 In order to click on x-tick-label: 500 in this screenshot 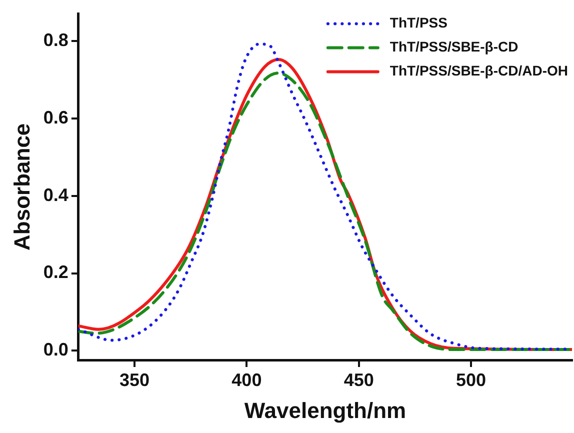, I will do `click(471, 380)`.